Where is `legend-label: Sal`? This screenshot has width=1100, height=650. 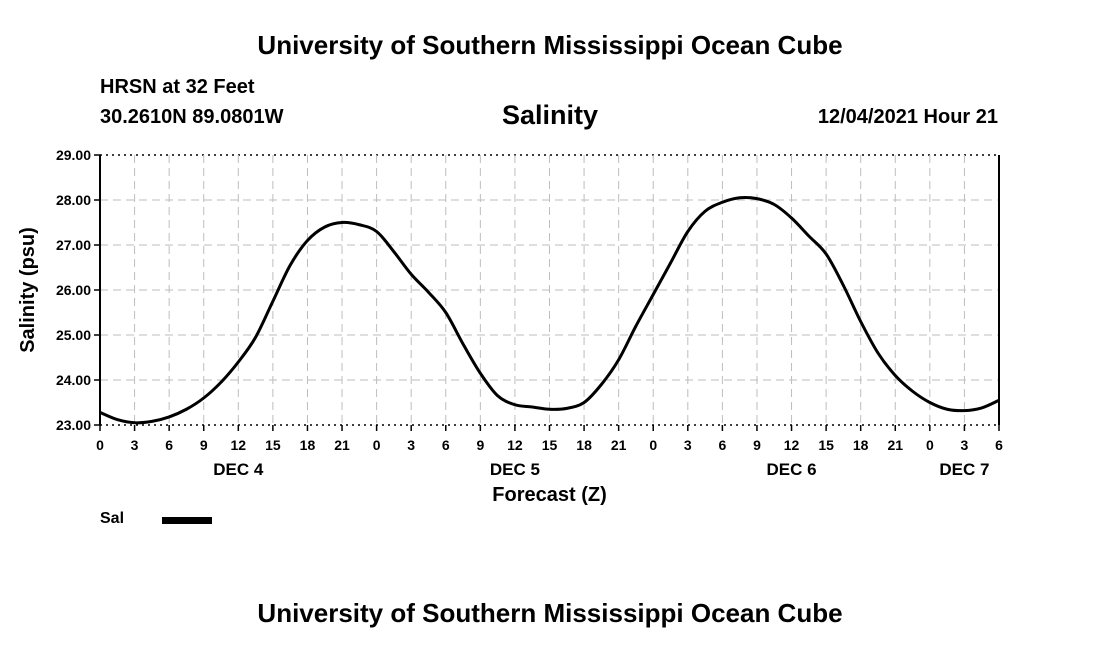 legend-label: Sal is located at coordinates (112, 518).